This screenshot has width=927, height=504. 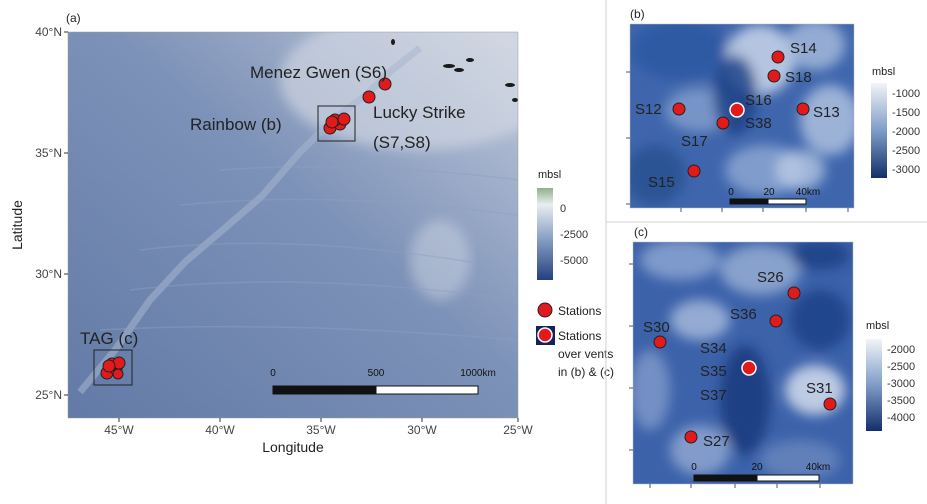 What do you see at coordinates (830, 404) in the screenshot?
I see `station-s31` at bounding box center [830, 404].